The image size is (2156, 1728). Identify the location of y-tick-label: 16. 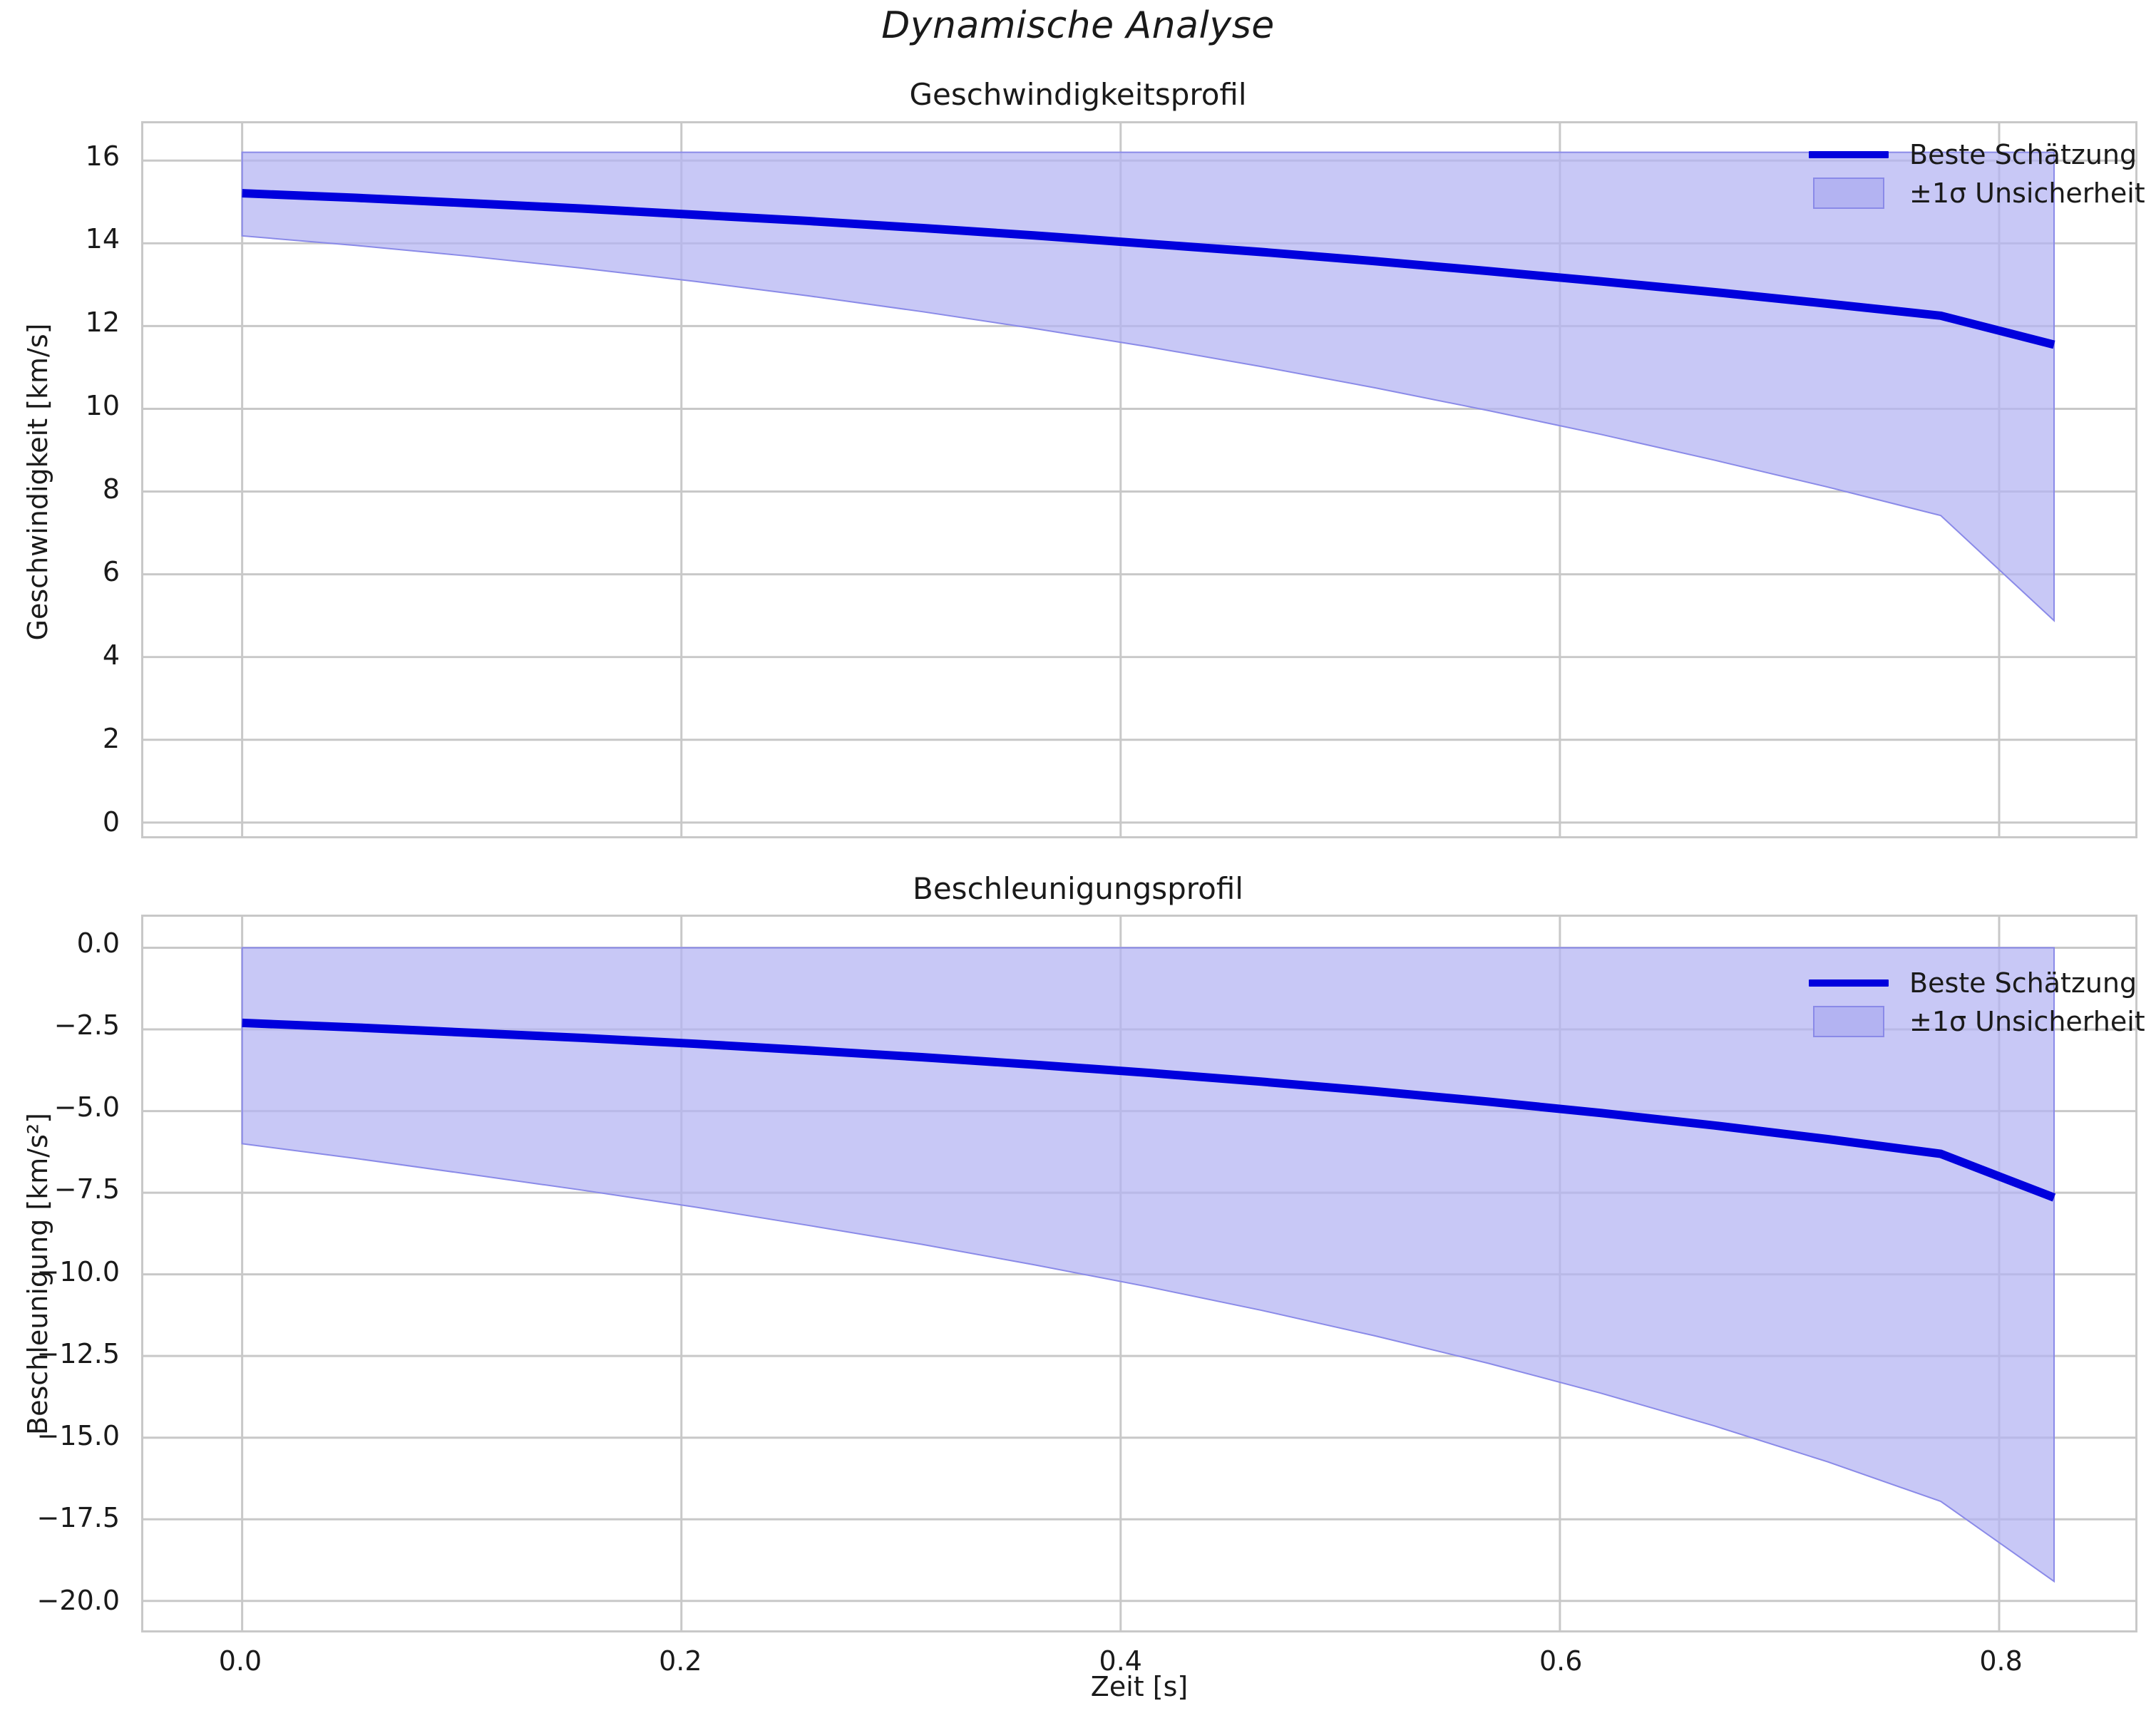
(102, 156).